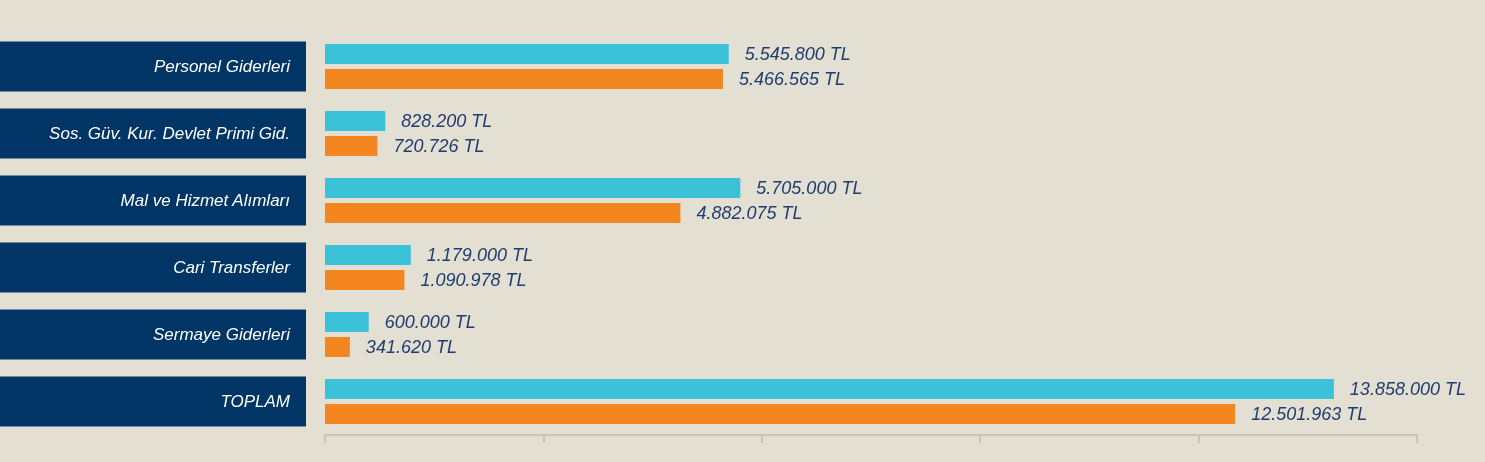 This screenshot has width=1485, height=462. What do you see at coordinates (232, 267) in the screenshot?
I see `y-tick-label: Cari Transferler` at bounding box center [232, 267].